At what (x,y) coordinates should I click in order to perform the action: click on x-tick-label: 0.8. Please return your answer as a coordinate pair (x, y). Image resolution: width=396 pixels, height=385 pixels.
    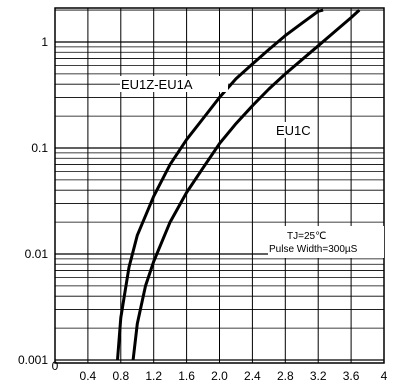
    Looking at the image, I should click on (120, 376).